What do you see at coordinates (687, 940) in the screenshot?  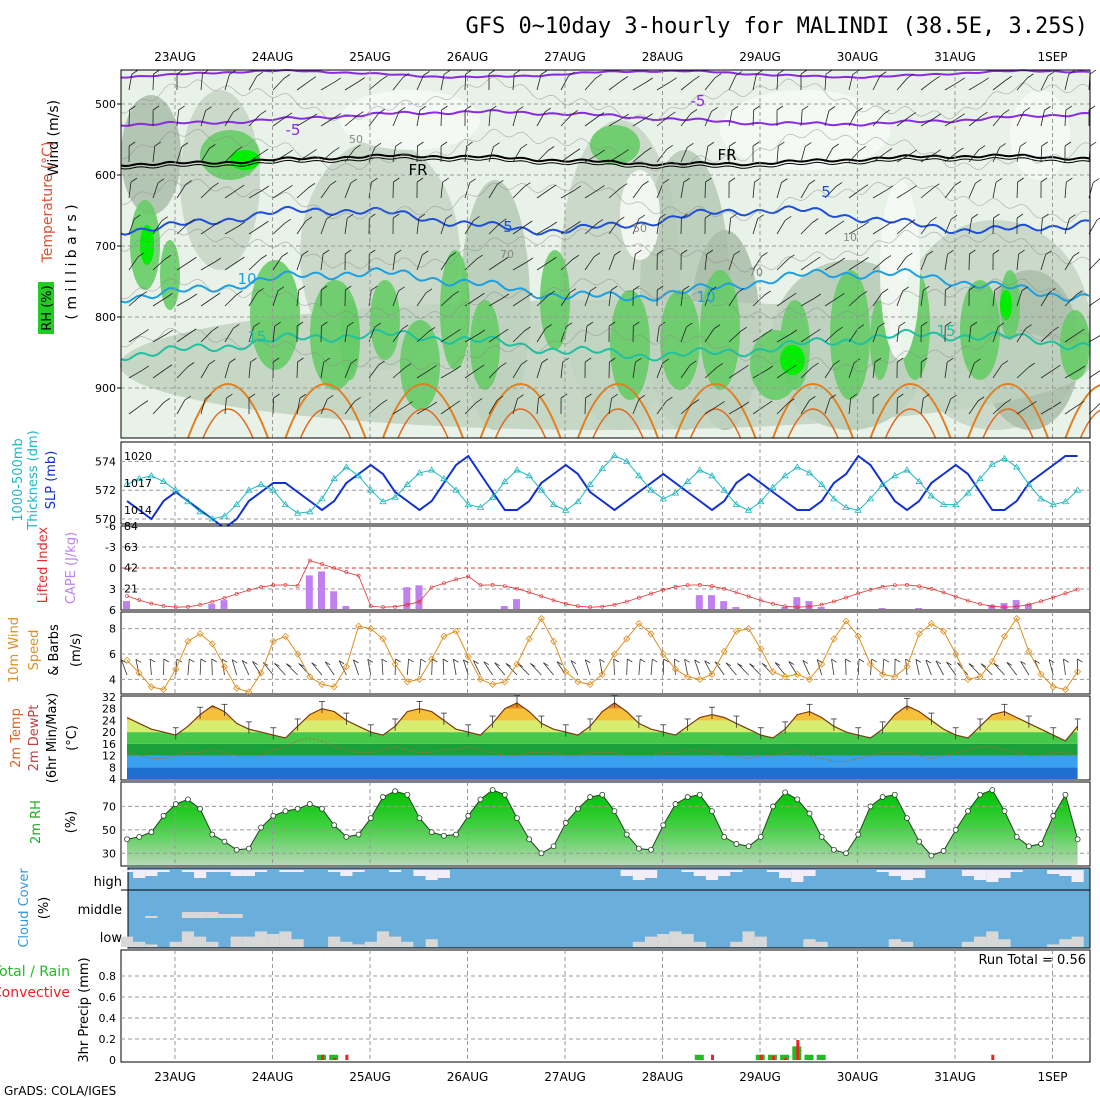 I see `cloud-low-bar` at bounding box center [687, 940].